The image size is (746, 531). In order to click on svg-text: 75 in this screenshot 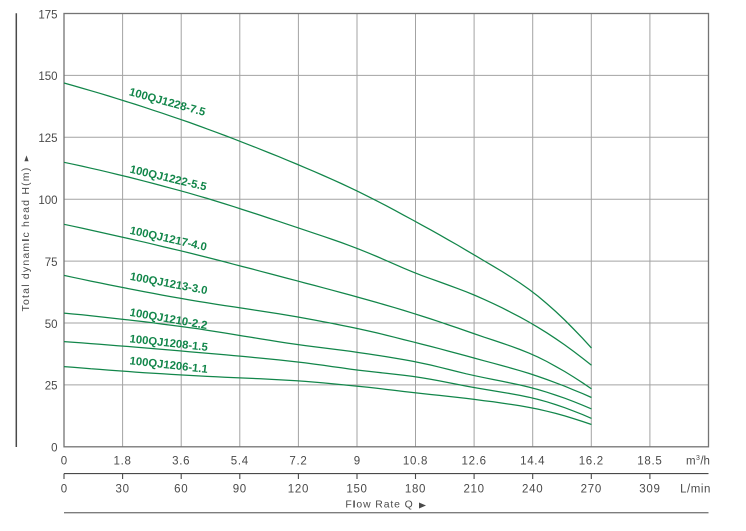, I will do `click(51, 263)`.